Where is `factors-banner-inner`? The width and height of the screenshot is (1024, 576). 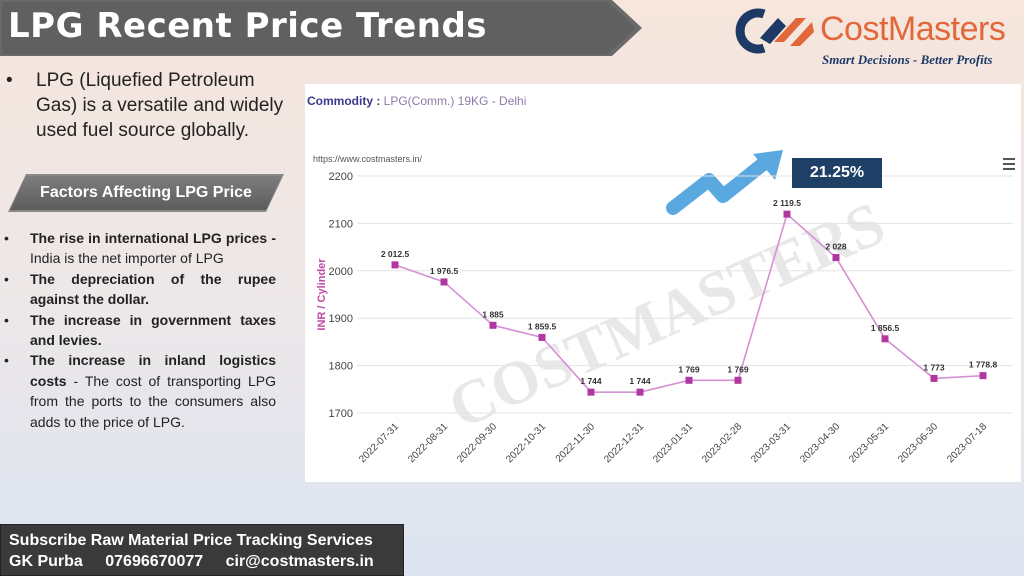 factors-banner-inner is located at coordinates (146, 193).